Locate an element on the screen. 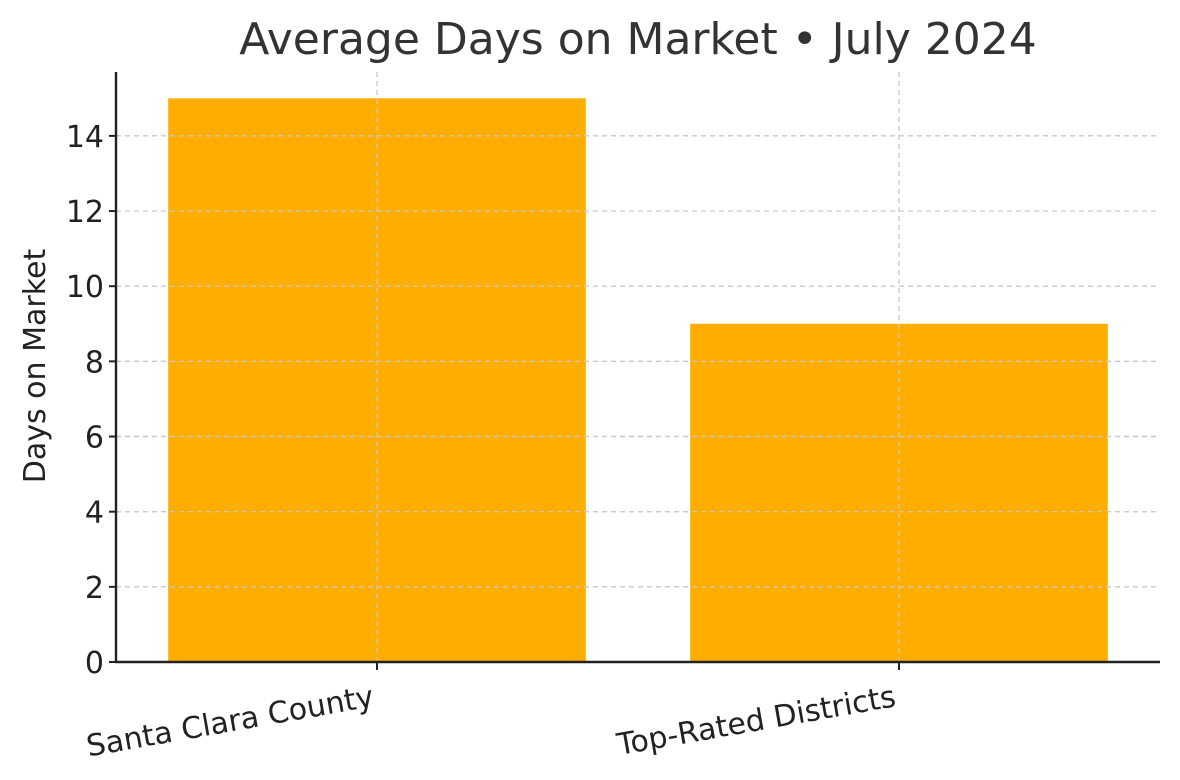 This screenshot has height=780, width=1180. y-tick-label: 4 is located at coordinates (94, 513).